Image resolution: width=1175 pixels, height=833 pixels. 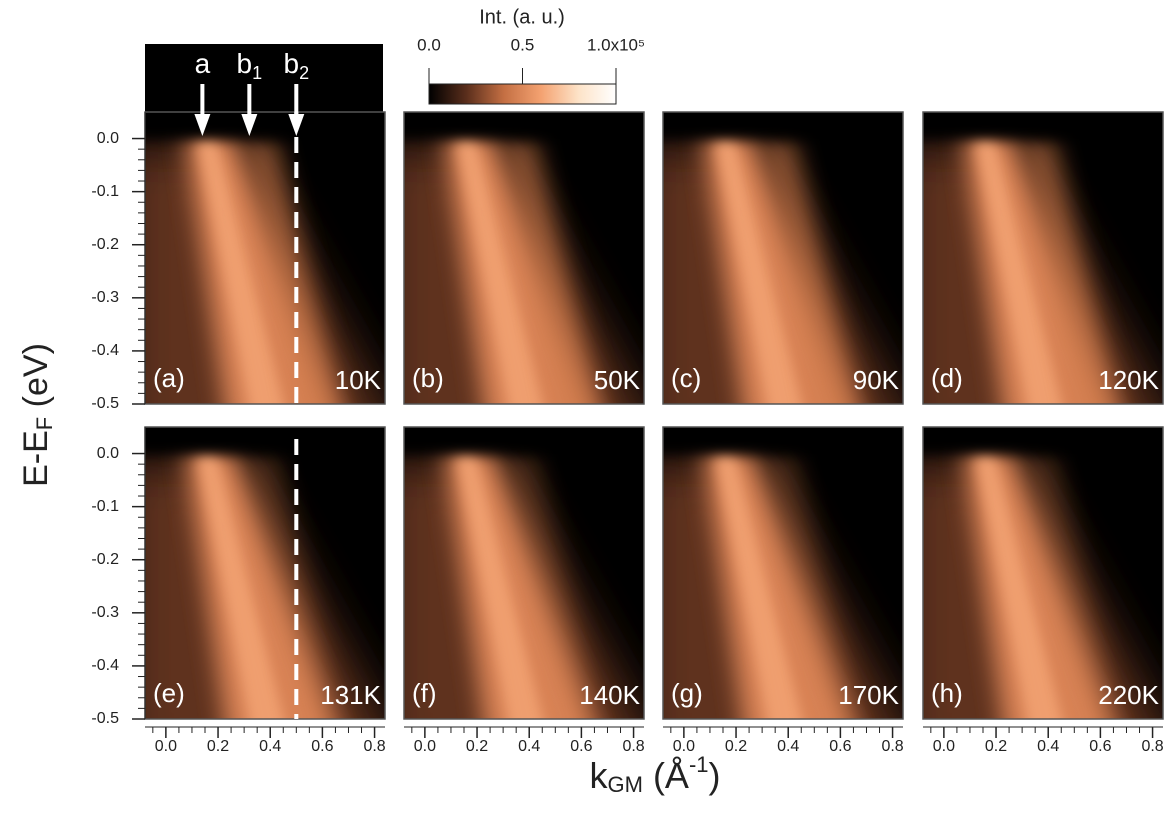 I want to click on panel-label: (c), so click(x=686, y=378).